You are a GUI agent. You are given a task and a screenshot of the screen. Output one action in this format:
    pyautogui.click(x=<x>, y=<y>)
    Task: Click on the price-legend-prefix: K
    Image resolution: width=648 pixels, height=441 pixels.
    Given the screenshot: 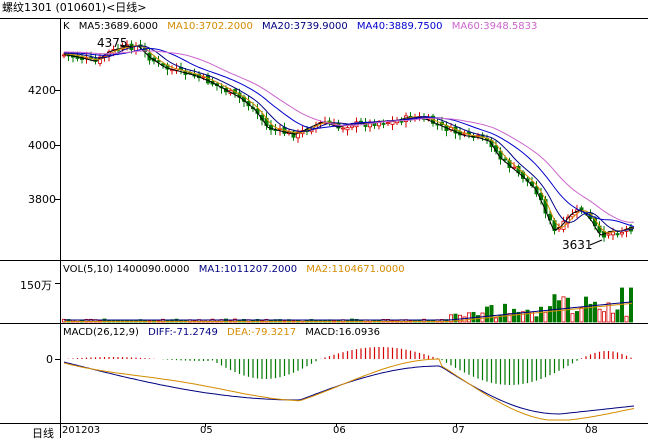 What is the action you would take?
    pyautogui.click(x=66, y=26)
    